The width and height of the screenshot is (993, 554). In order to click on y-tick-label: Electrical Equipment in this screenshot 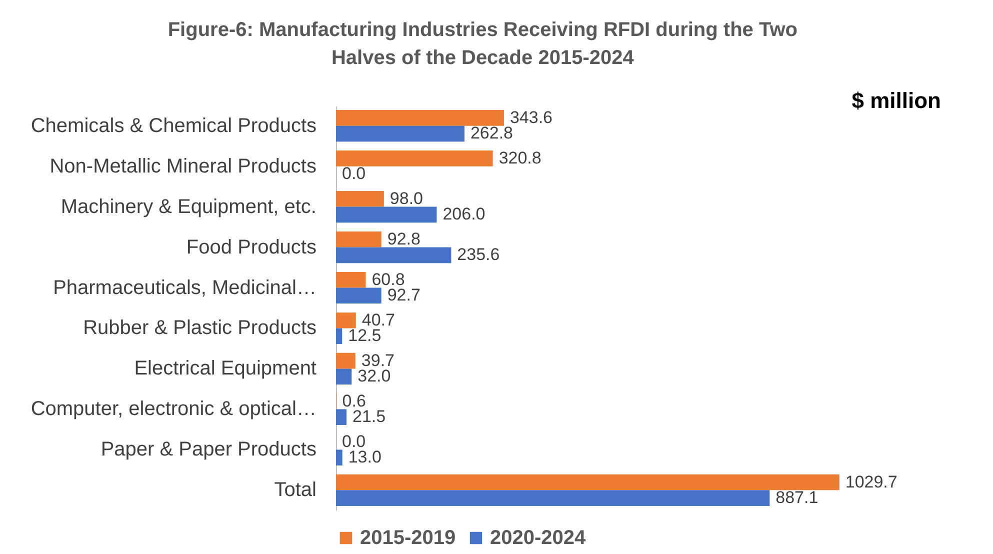, I will do `click(225, 369)`.